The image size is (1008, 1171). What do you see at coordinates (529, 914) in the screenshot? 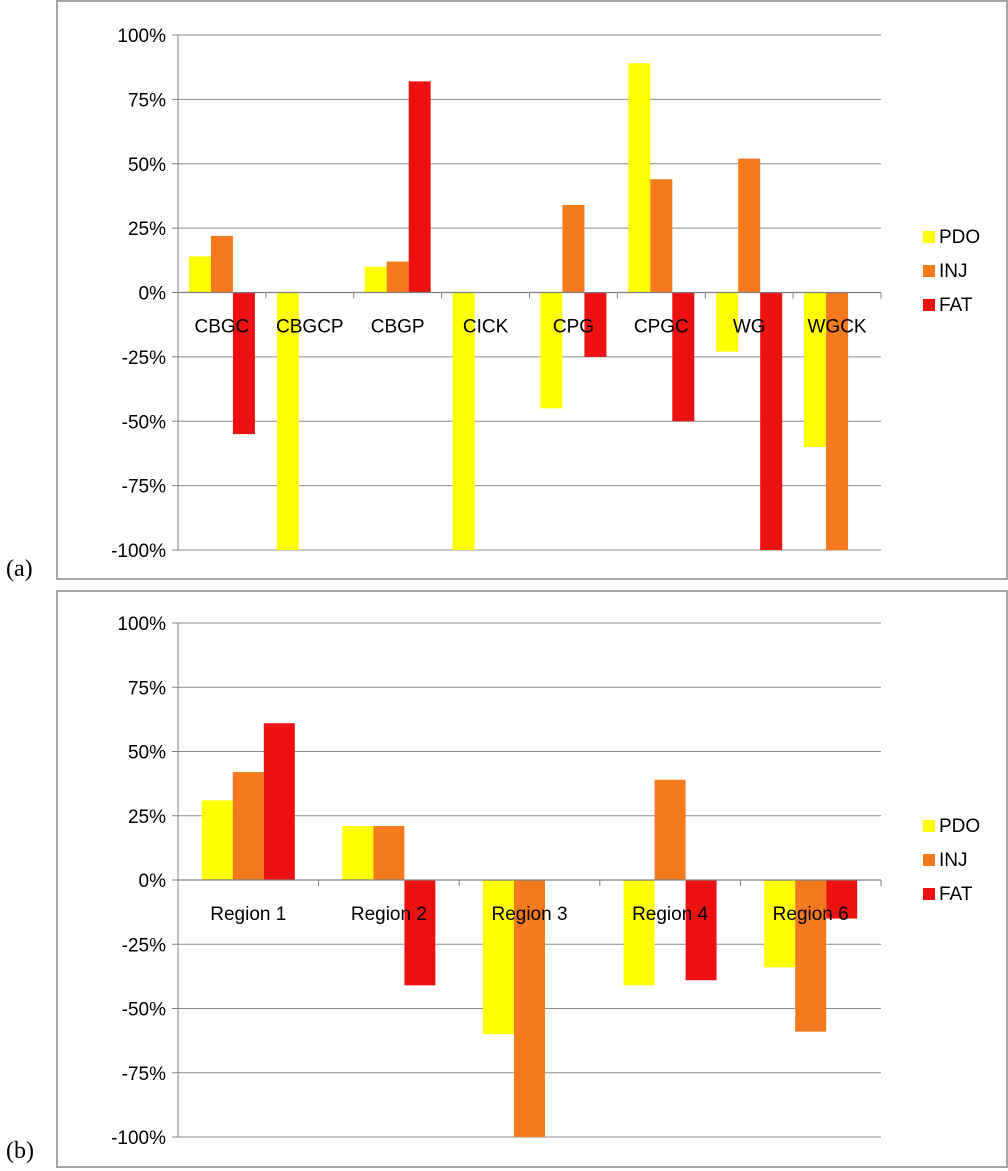
I see `x-category-label: Region 3` at bounding box center [529, 914].